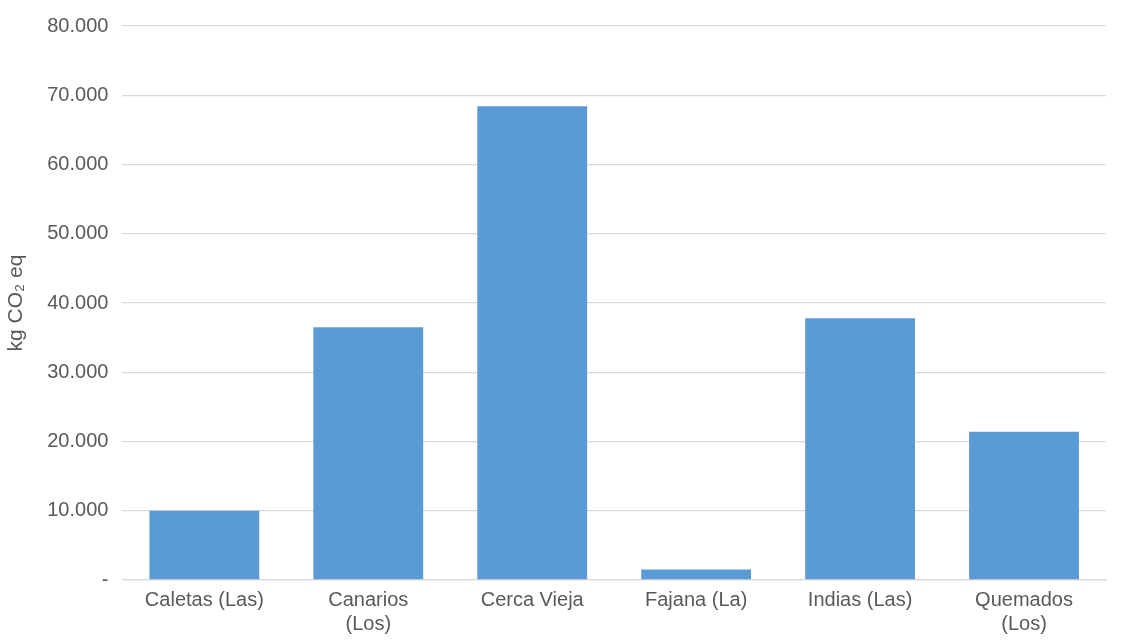 The image size is (1126, 644). Describe the element at coordinates (78, 301) in the screenshot. I see `y-tick-label: 40.000` at that location.